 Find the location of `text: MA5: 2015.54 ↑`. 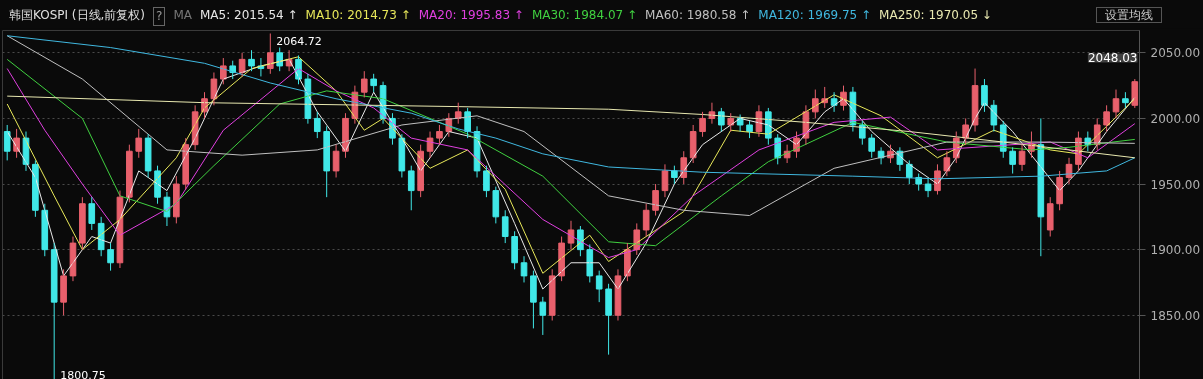

text: MA5: 2015.54 ↑ is located at coordinates (248, 15).